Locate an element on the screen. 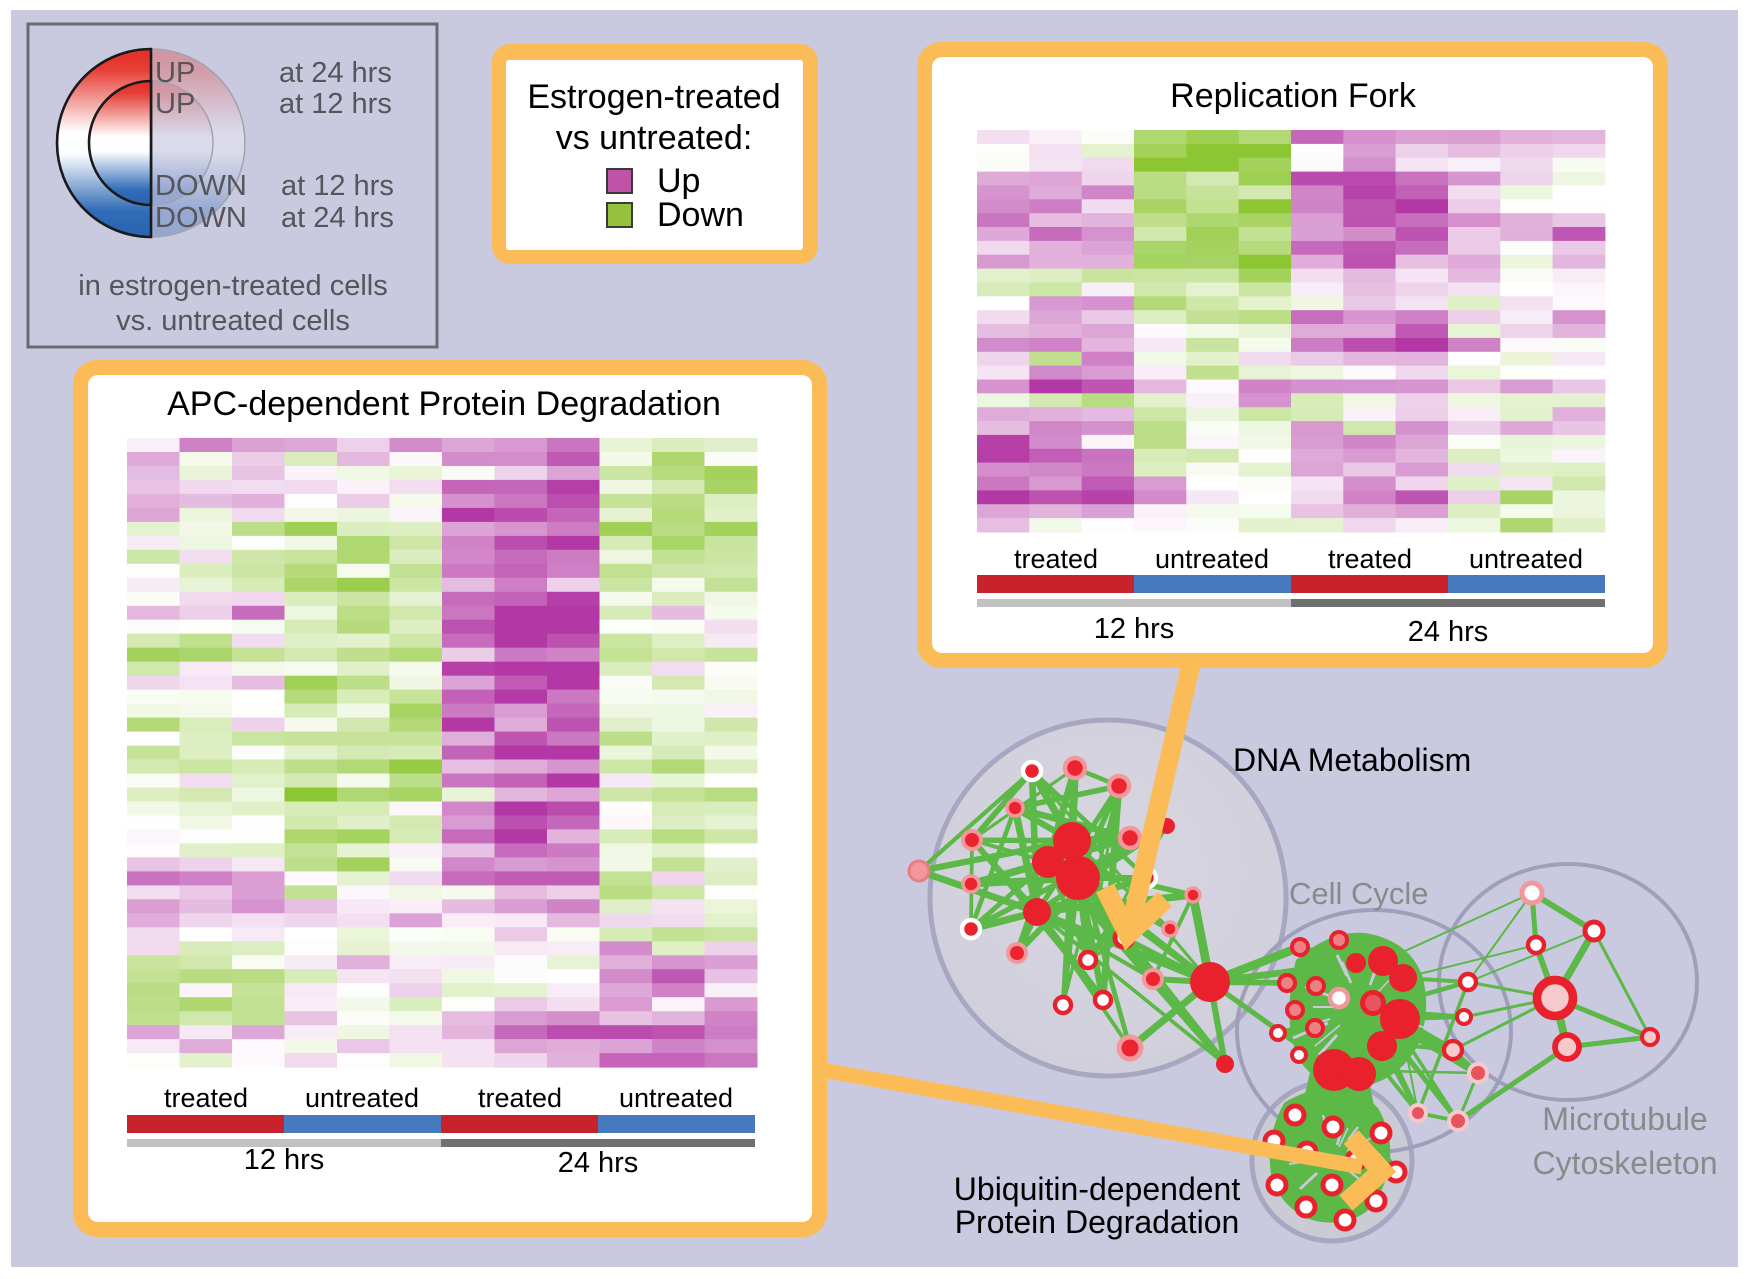 This screenshot has width=1750, height=1279. svg-text: vs. untreated cells is located at coordinates (233, 321).